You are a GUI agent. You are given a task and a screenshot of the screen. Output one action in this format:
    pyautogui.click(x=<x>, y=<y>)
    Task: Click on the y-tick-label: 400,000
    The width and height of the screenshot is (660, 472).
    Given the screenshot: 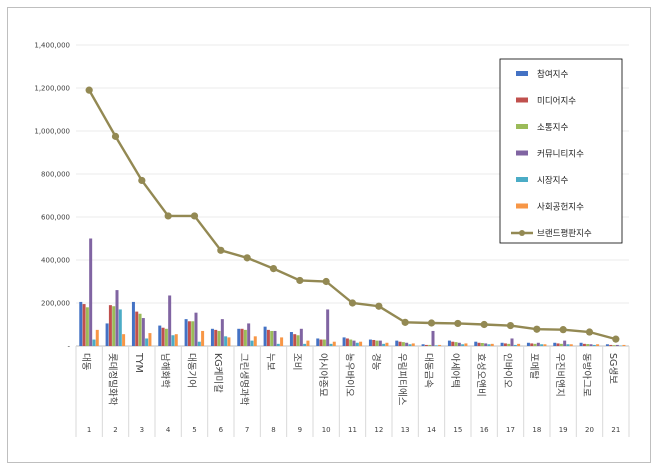 What is the action you would take?
    pyautogui.click(x=55, y=261)
    